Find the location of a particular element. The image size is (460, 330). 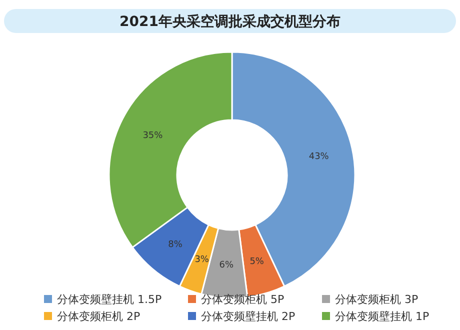

legend-label: 分体变频壁挂机 2P is located at coordinates (248, 316).